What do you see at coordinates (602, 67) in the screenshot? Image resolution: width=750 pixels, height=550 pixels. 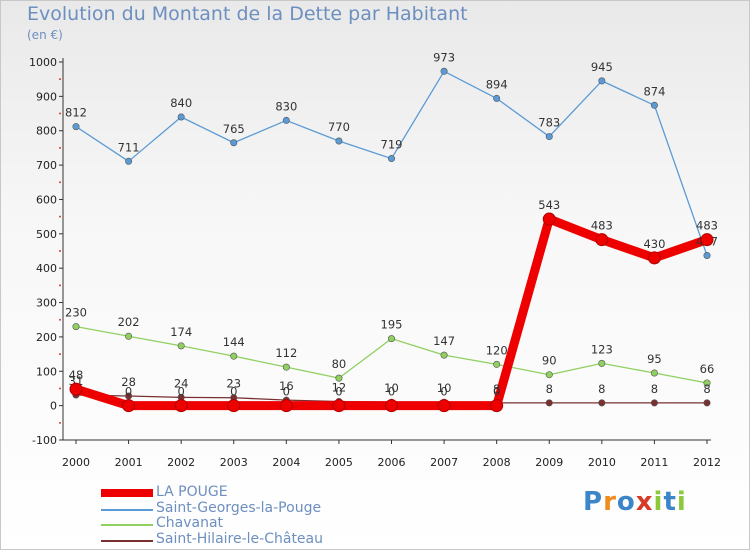 I see `data-label: 945` at bounding box center [602, 67].